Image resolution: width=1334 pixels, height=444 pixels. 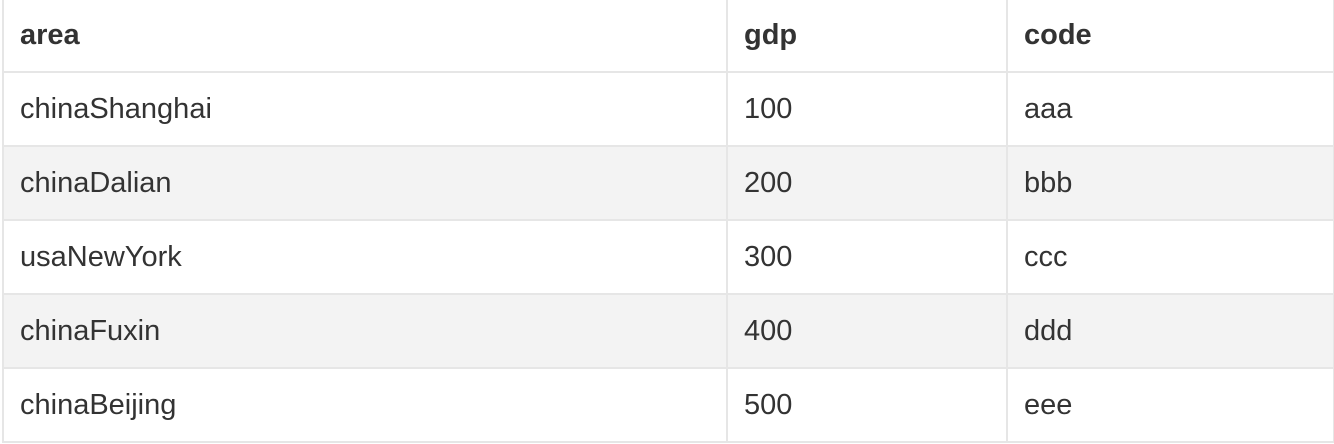 I want to click on cell-gdp: 300, so click(x=867, y=257).